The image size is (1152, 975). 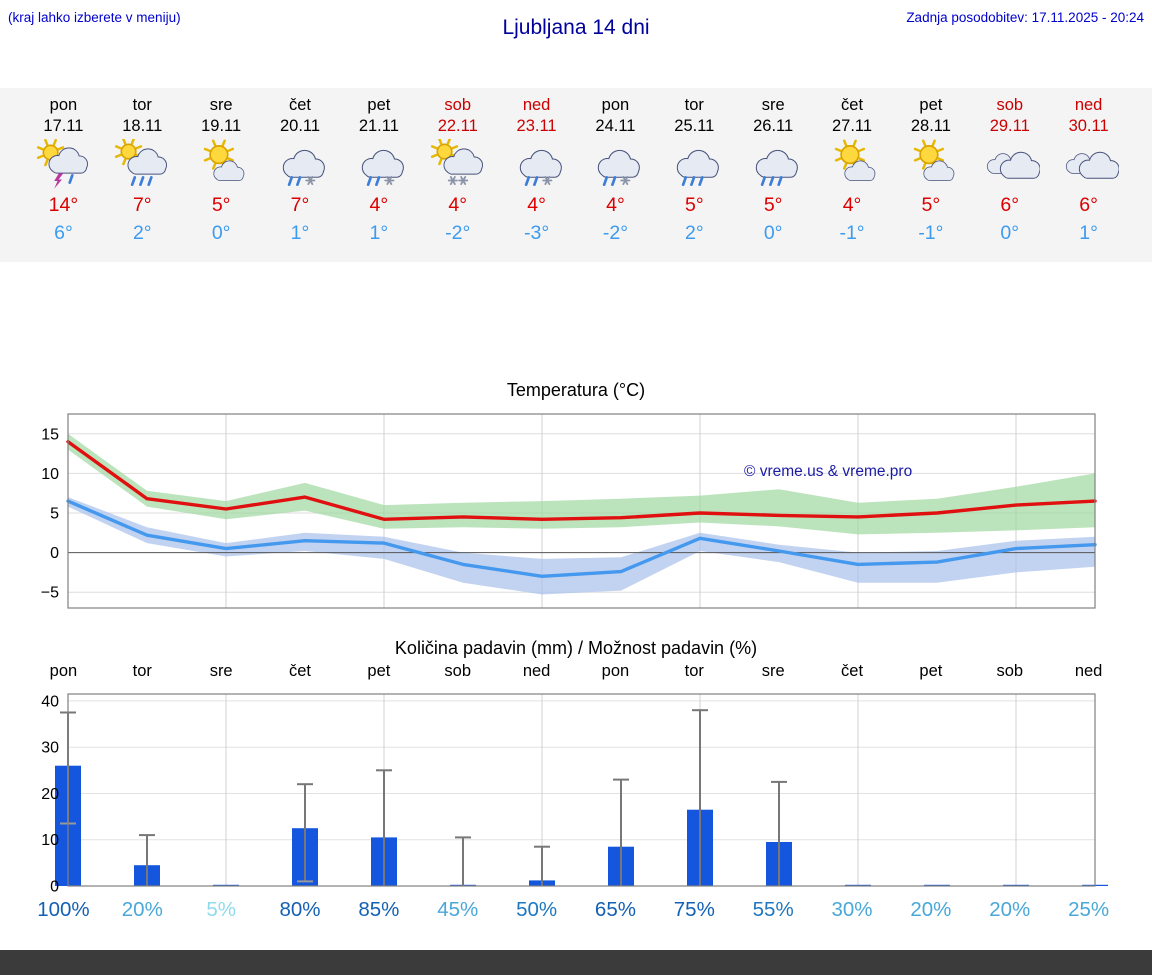 I want to click on day-date: 24.11, so click(x=615, y=126).